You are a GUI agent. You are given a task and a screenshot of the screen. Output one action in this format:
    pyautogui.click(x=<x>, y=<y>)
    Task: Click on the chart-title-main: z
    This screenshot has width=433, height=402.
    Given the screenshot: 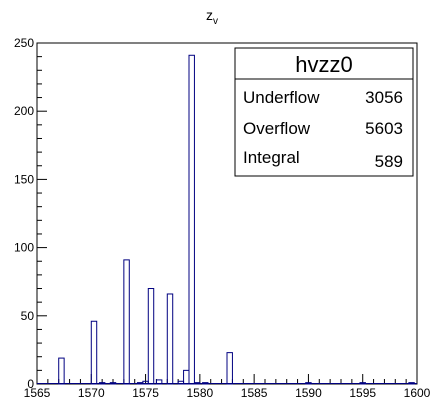 What is the action you would take?
    pyautogui.click(x=209, y=15)
    